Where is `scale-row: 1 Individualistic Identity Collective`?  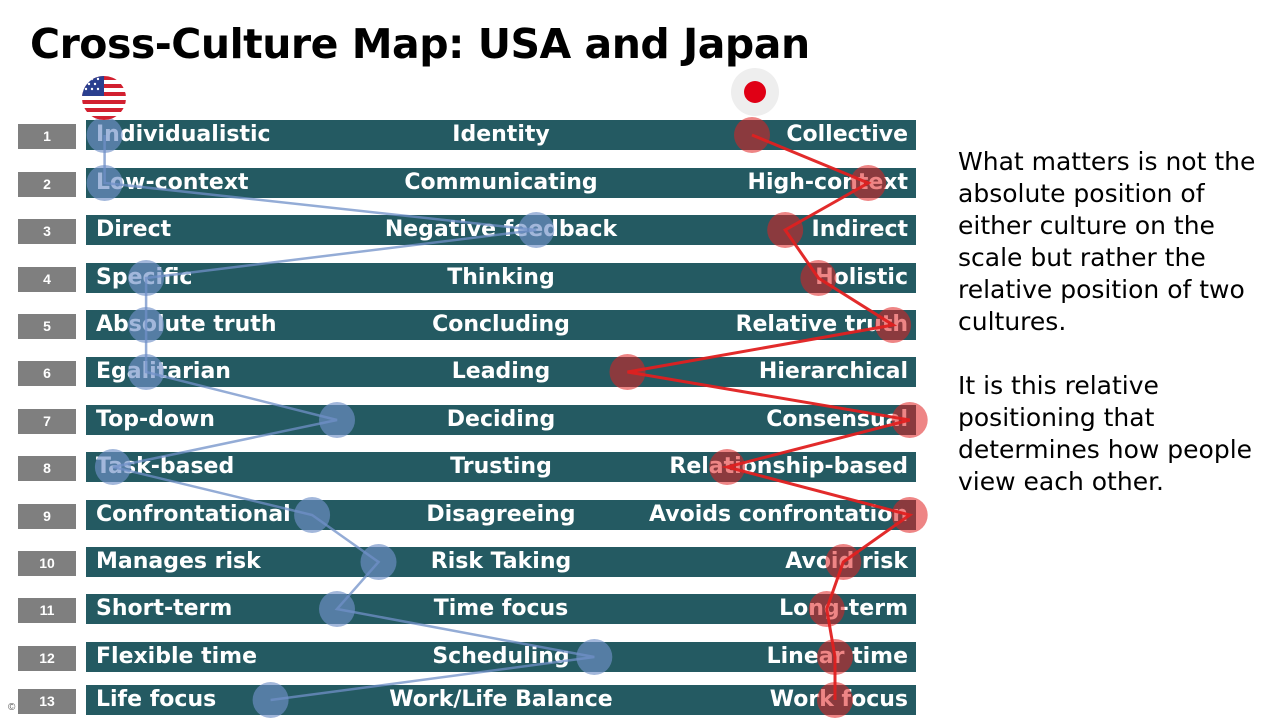 scale-row: 1 Individualistic Identity Collective is located at coordinates (468, 135).